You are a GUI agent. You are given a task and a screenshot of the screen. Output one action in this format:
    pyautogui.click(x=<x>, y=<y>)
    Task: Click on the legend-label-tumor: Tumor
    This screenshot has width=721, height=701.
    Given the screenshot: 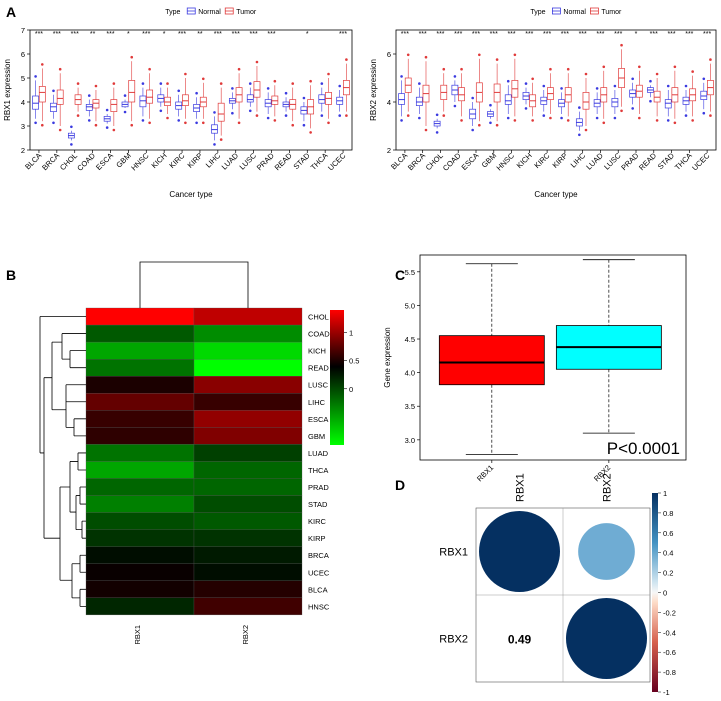 What is the action you would take?
    pyautogui.click(x=611, y=12)
    